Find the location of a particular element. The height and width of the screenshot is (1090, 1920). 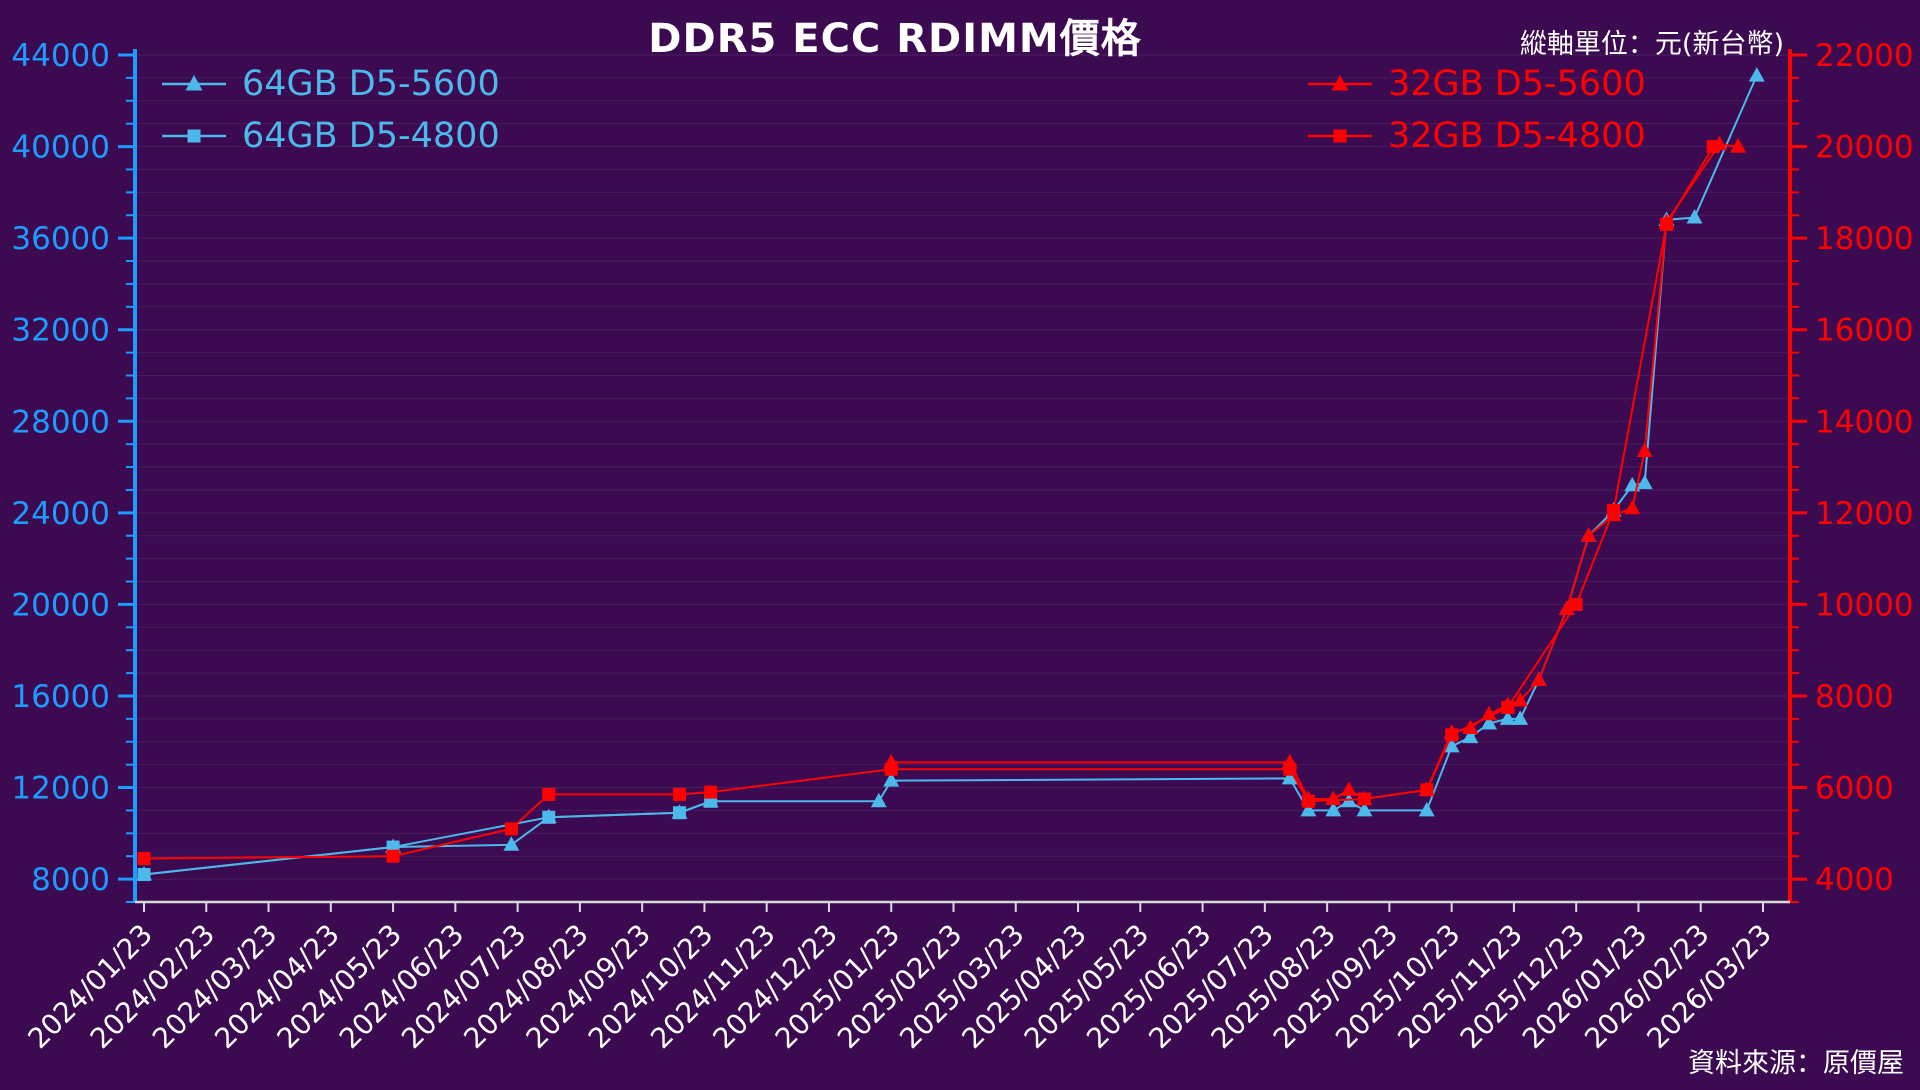

cyan-line-square-marker-icon is located at coordinates (194, 136).